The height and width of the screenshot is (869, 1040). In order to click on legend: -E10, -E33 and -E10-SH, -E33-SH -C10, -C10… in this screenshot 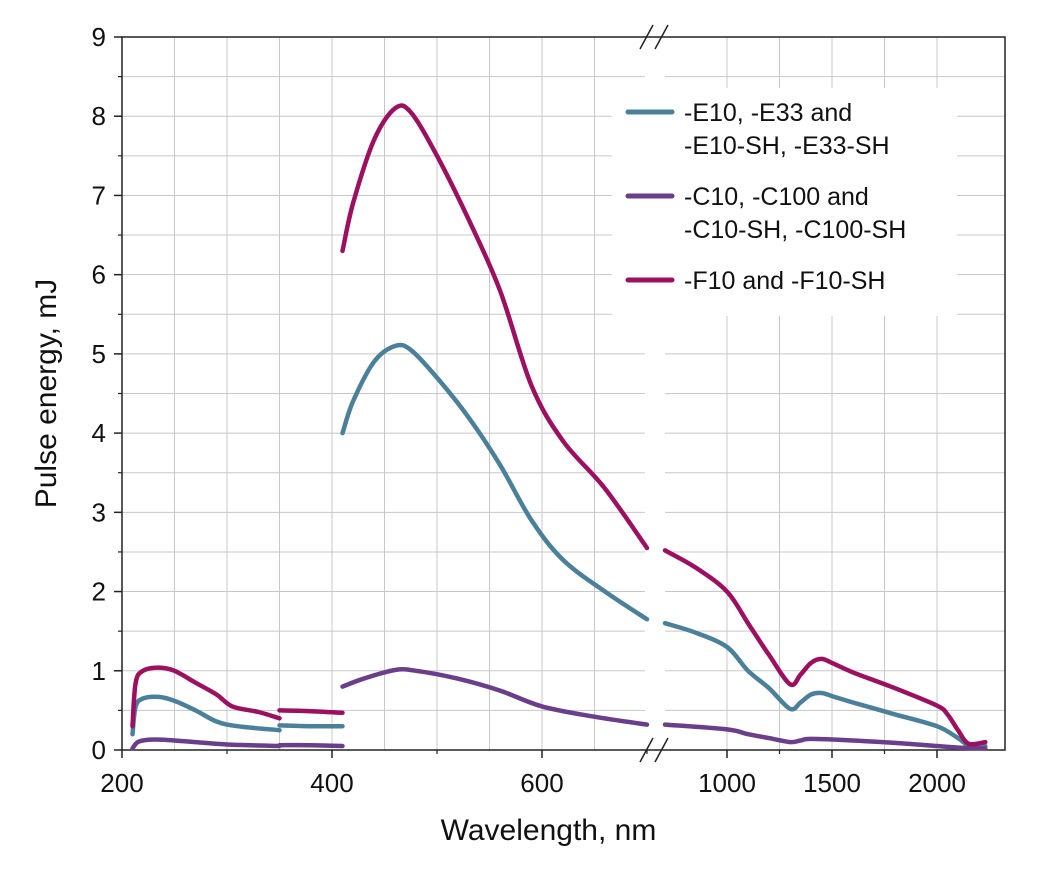, I will do `click(765, 197)`.